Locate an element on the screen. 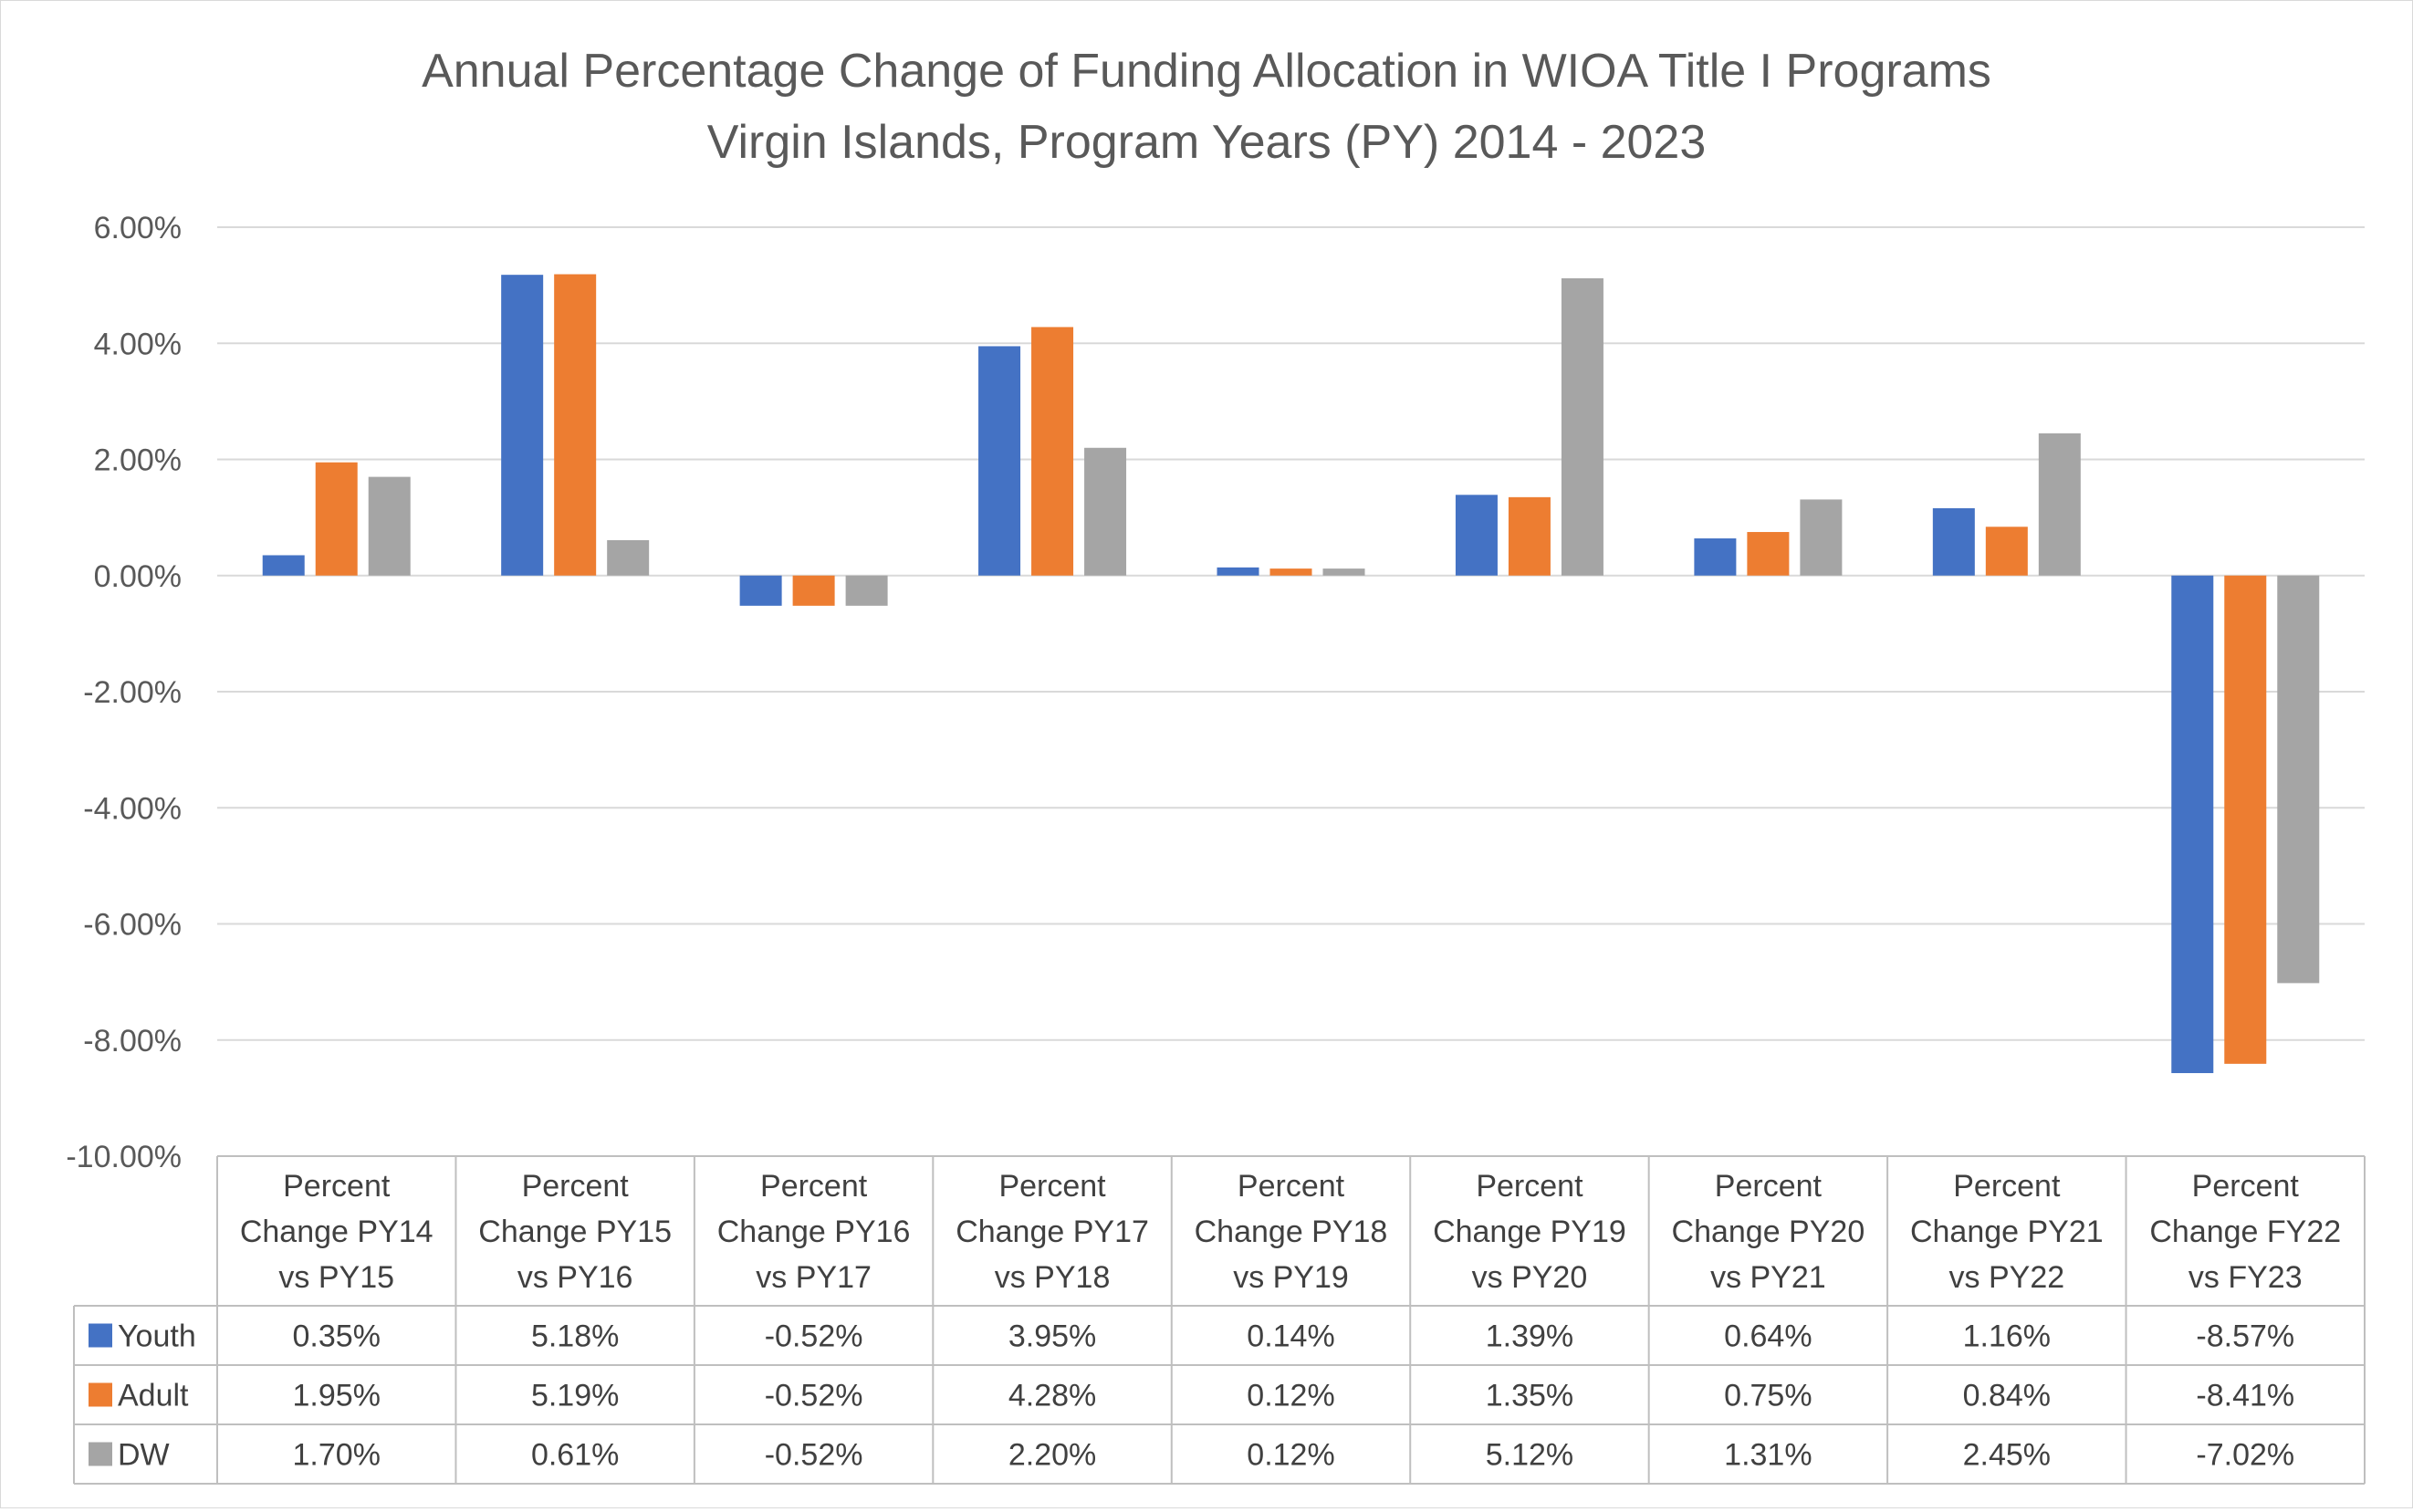 The image size is (2413, 1512). legend-key-dw is located at coordinates (100, 1454).